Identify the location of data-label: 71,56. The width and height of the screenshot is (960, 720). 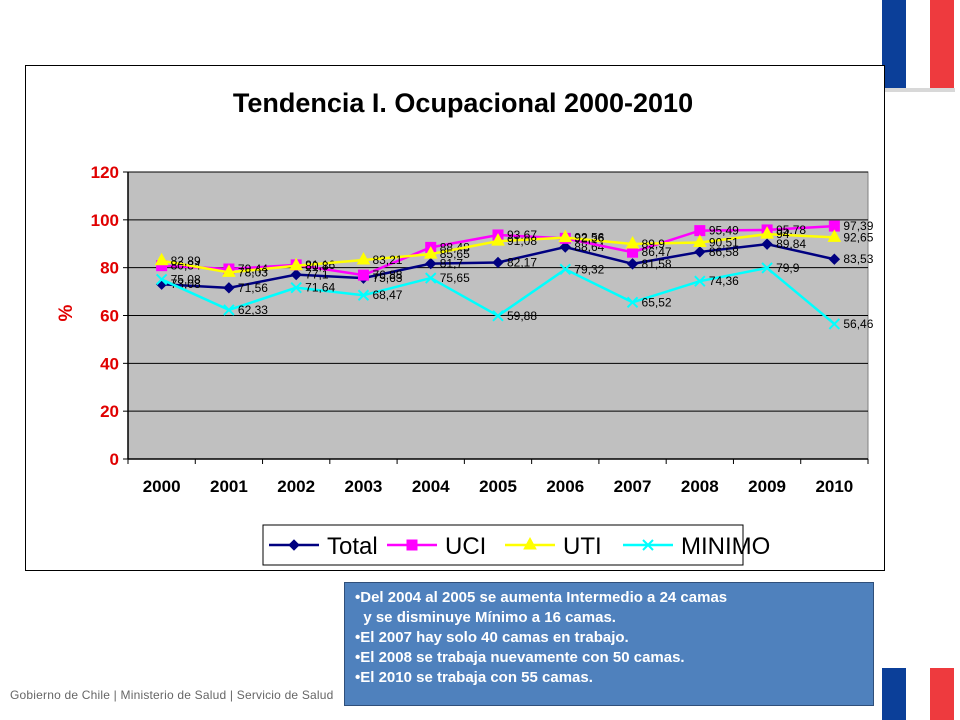
(253, 288).